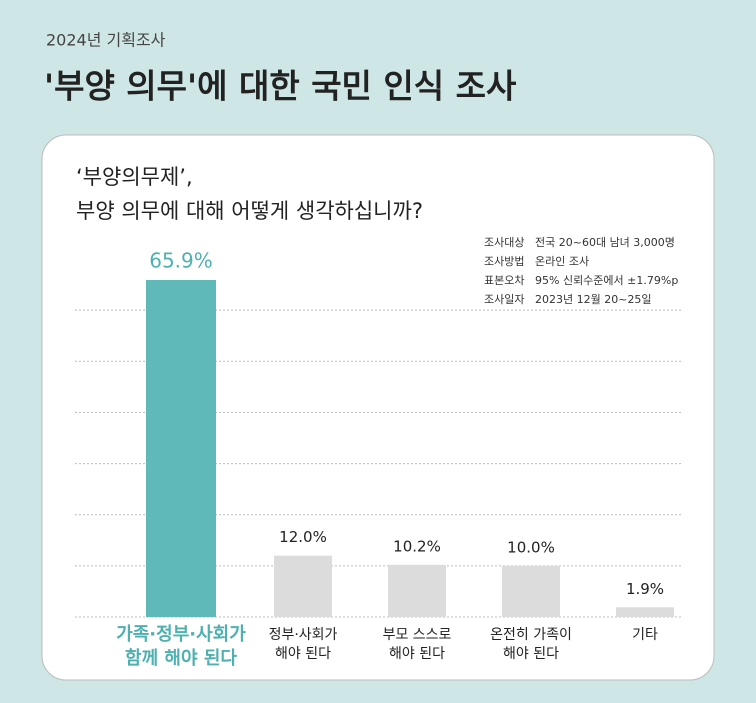  What do you see at coordinates (181, 658) in the screenshot?
I see `x-tick-label: 함께 해야 된다` at bounding box center [181, 658].